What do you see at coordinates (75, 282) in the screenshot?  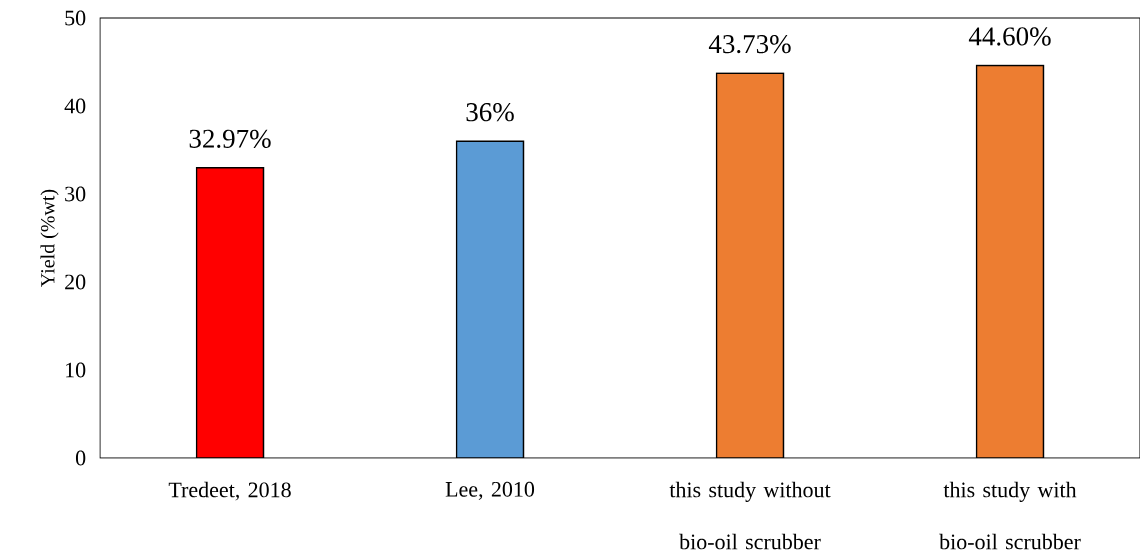 I see `y-tick-label: 20` at bounding box center [75, 282].